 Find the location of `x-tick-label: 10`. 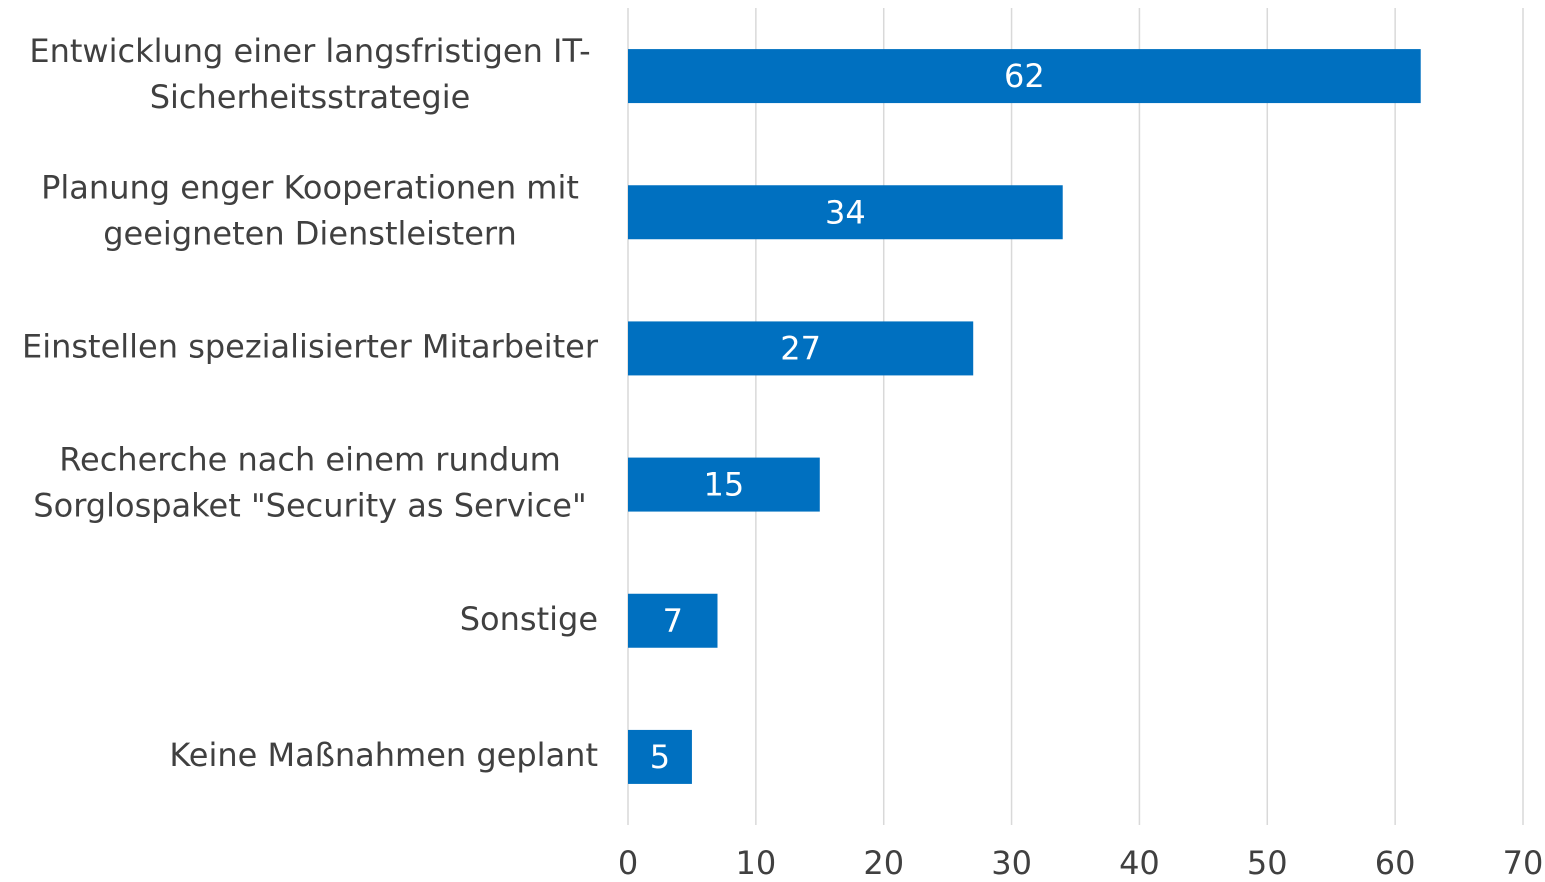

x-tick-label: 10 is located at coordinates (755, 863).